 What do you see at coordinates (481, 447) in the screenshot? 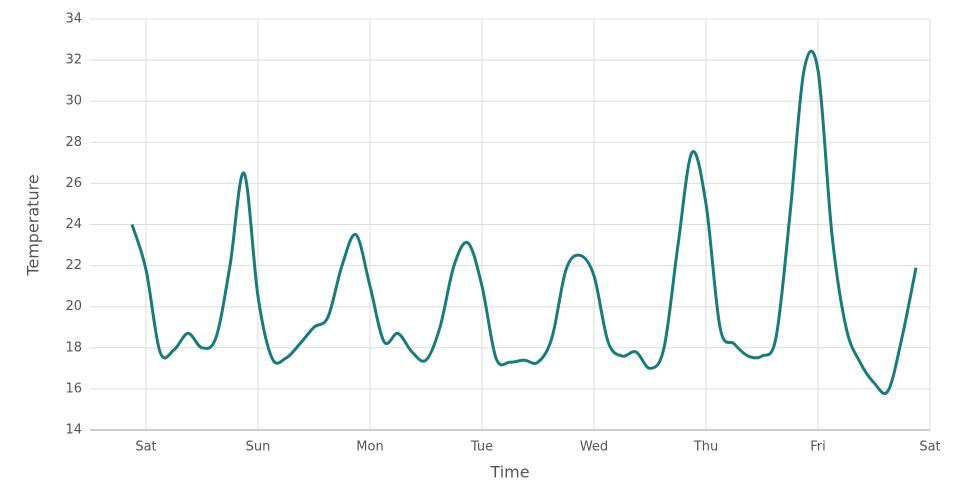
I see `x-tick-label: Tue` at bounding box center [481, 447].